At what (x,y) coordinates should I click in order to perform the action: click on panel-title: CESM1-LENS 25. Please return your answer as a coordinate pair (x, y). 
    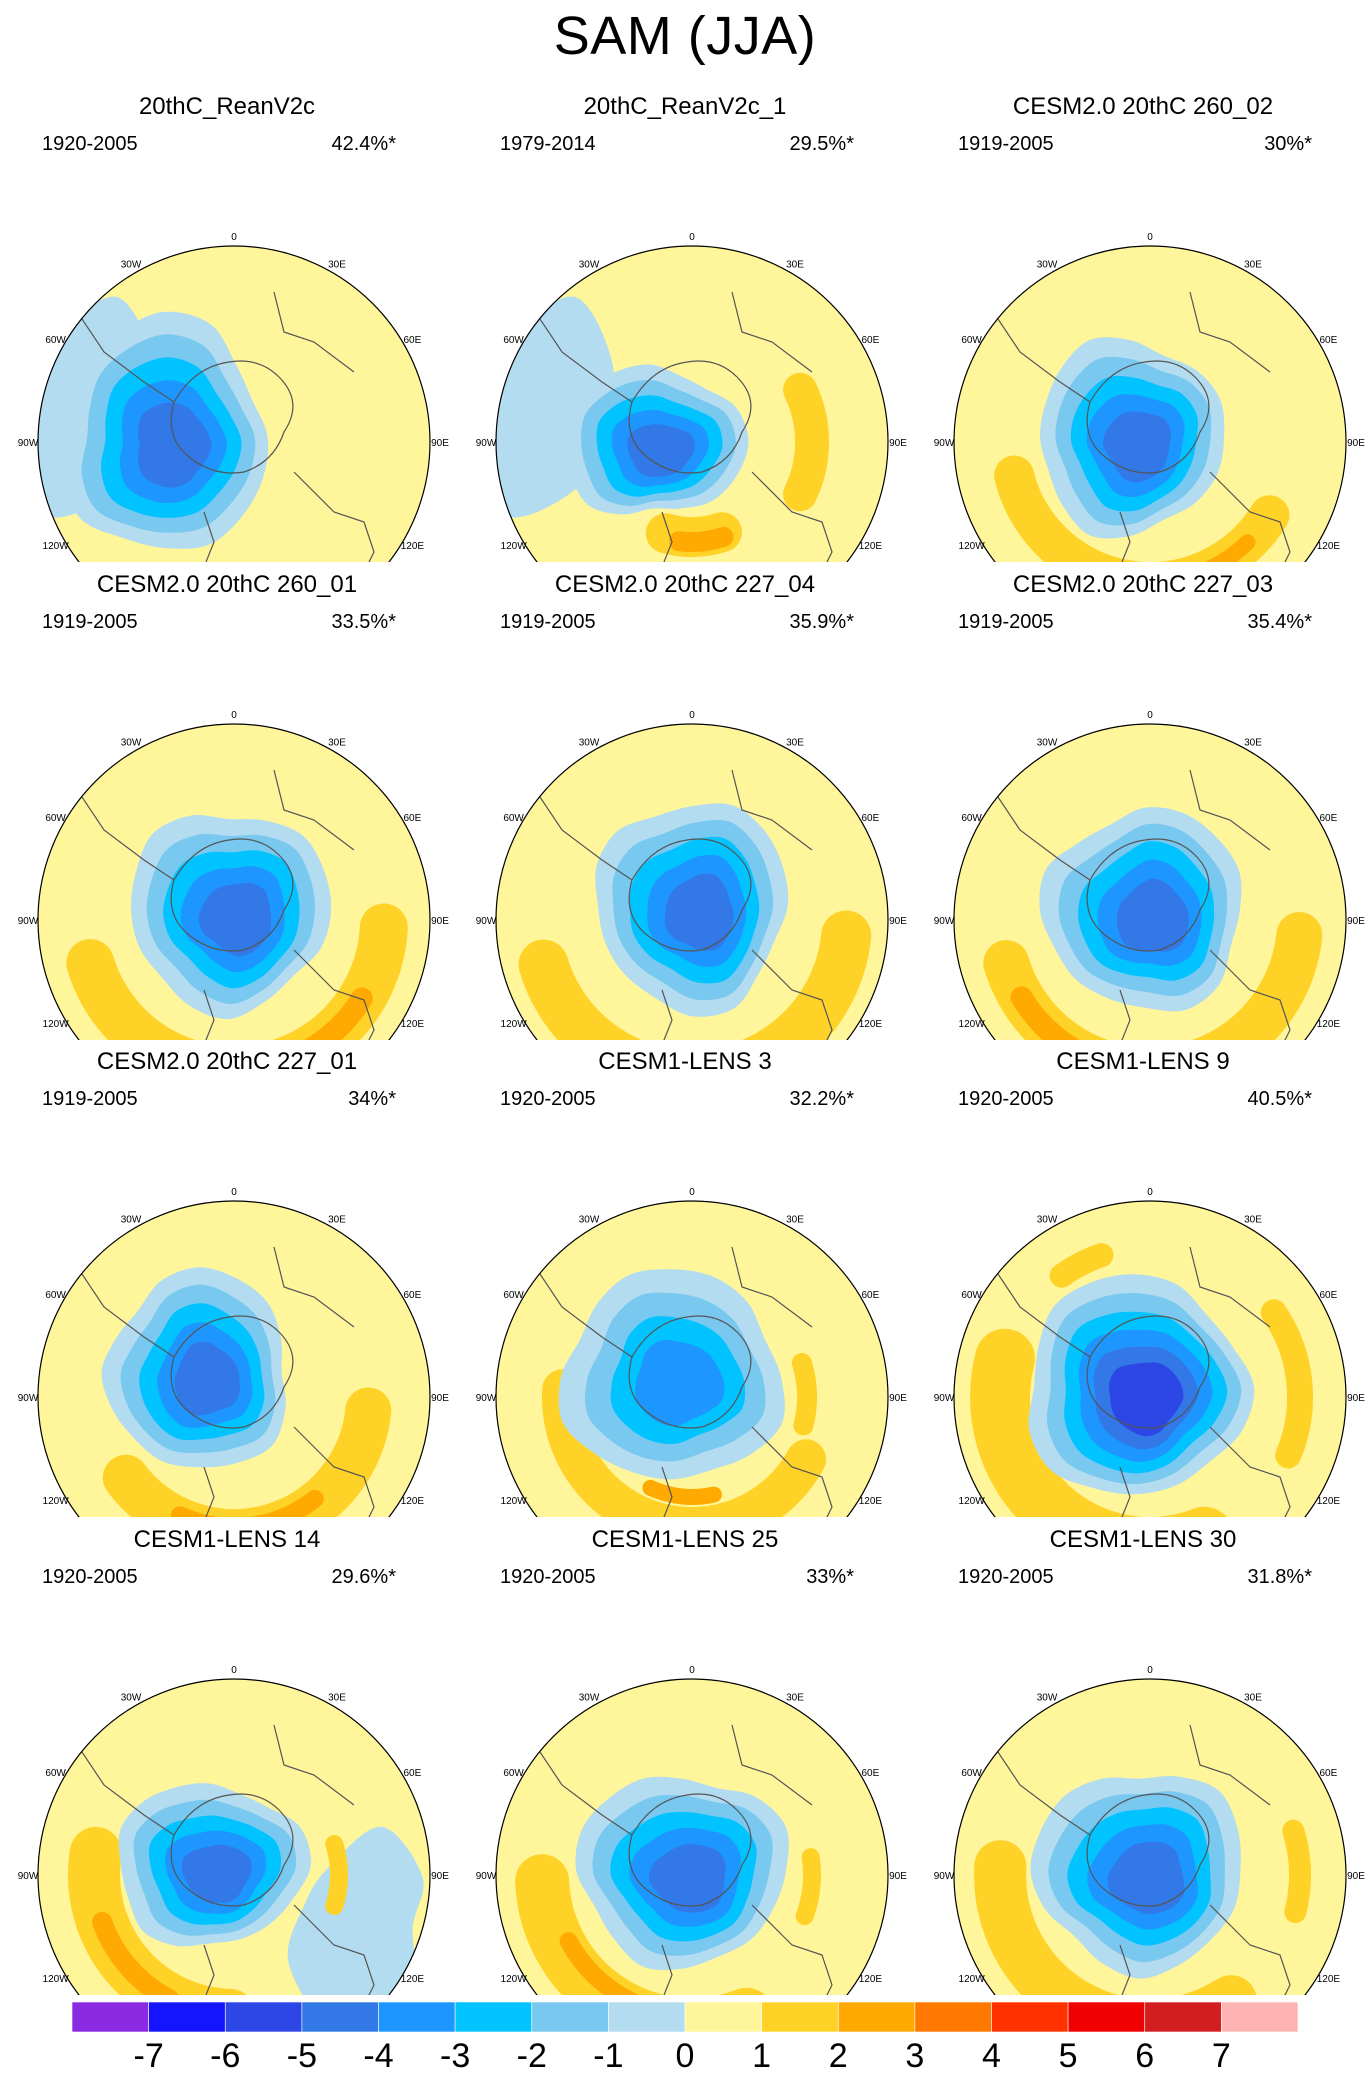
    Looking at the image, I should click on (685, 1539).